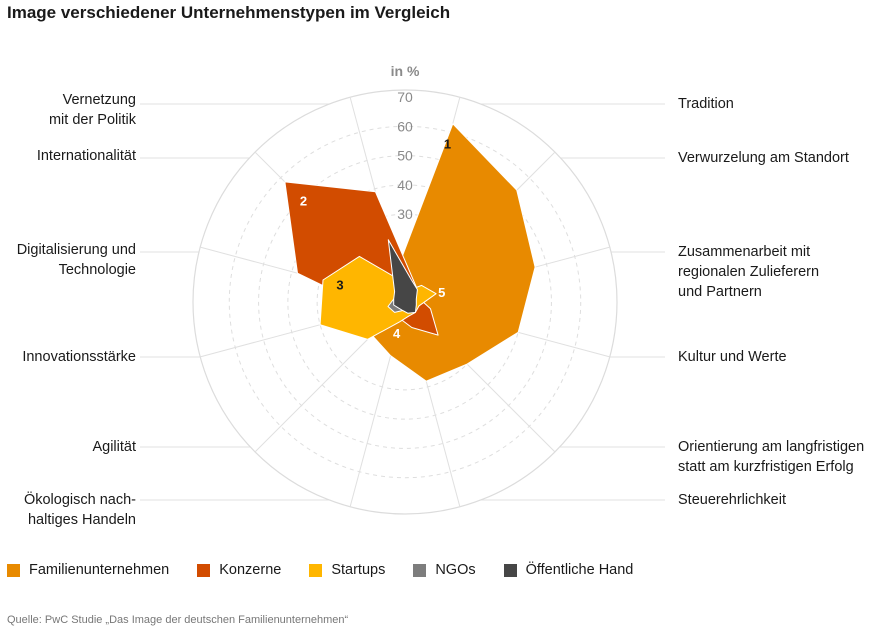 This screenshot has height=635, width=885. I want to click on radial-tick-label: 60, so click(405, 126).